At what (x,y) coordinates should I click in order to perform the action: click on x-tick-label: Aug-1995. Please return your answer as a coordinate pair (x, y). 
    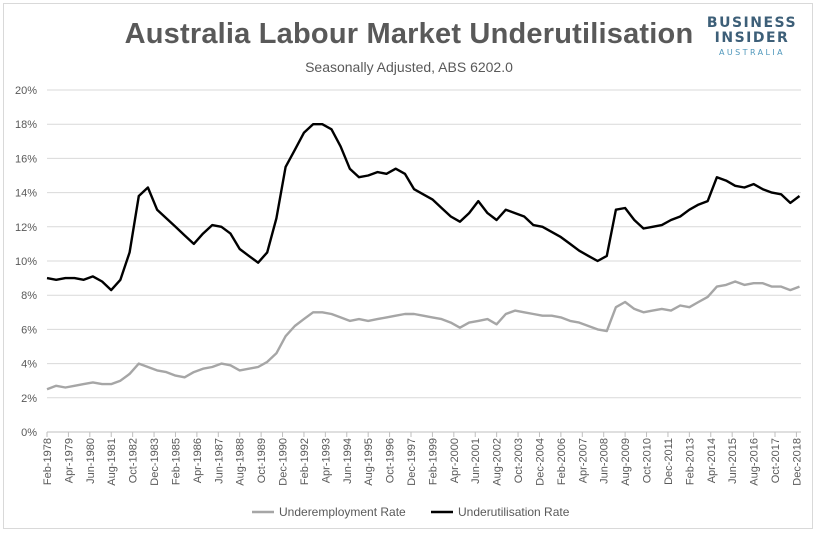
    Looking at the image, I should click on (369, 462).